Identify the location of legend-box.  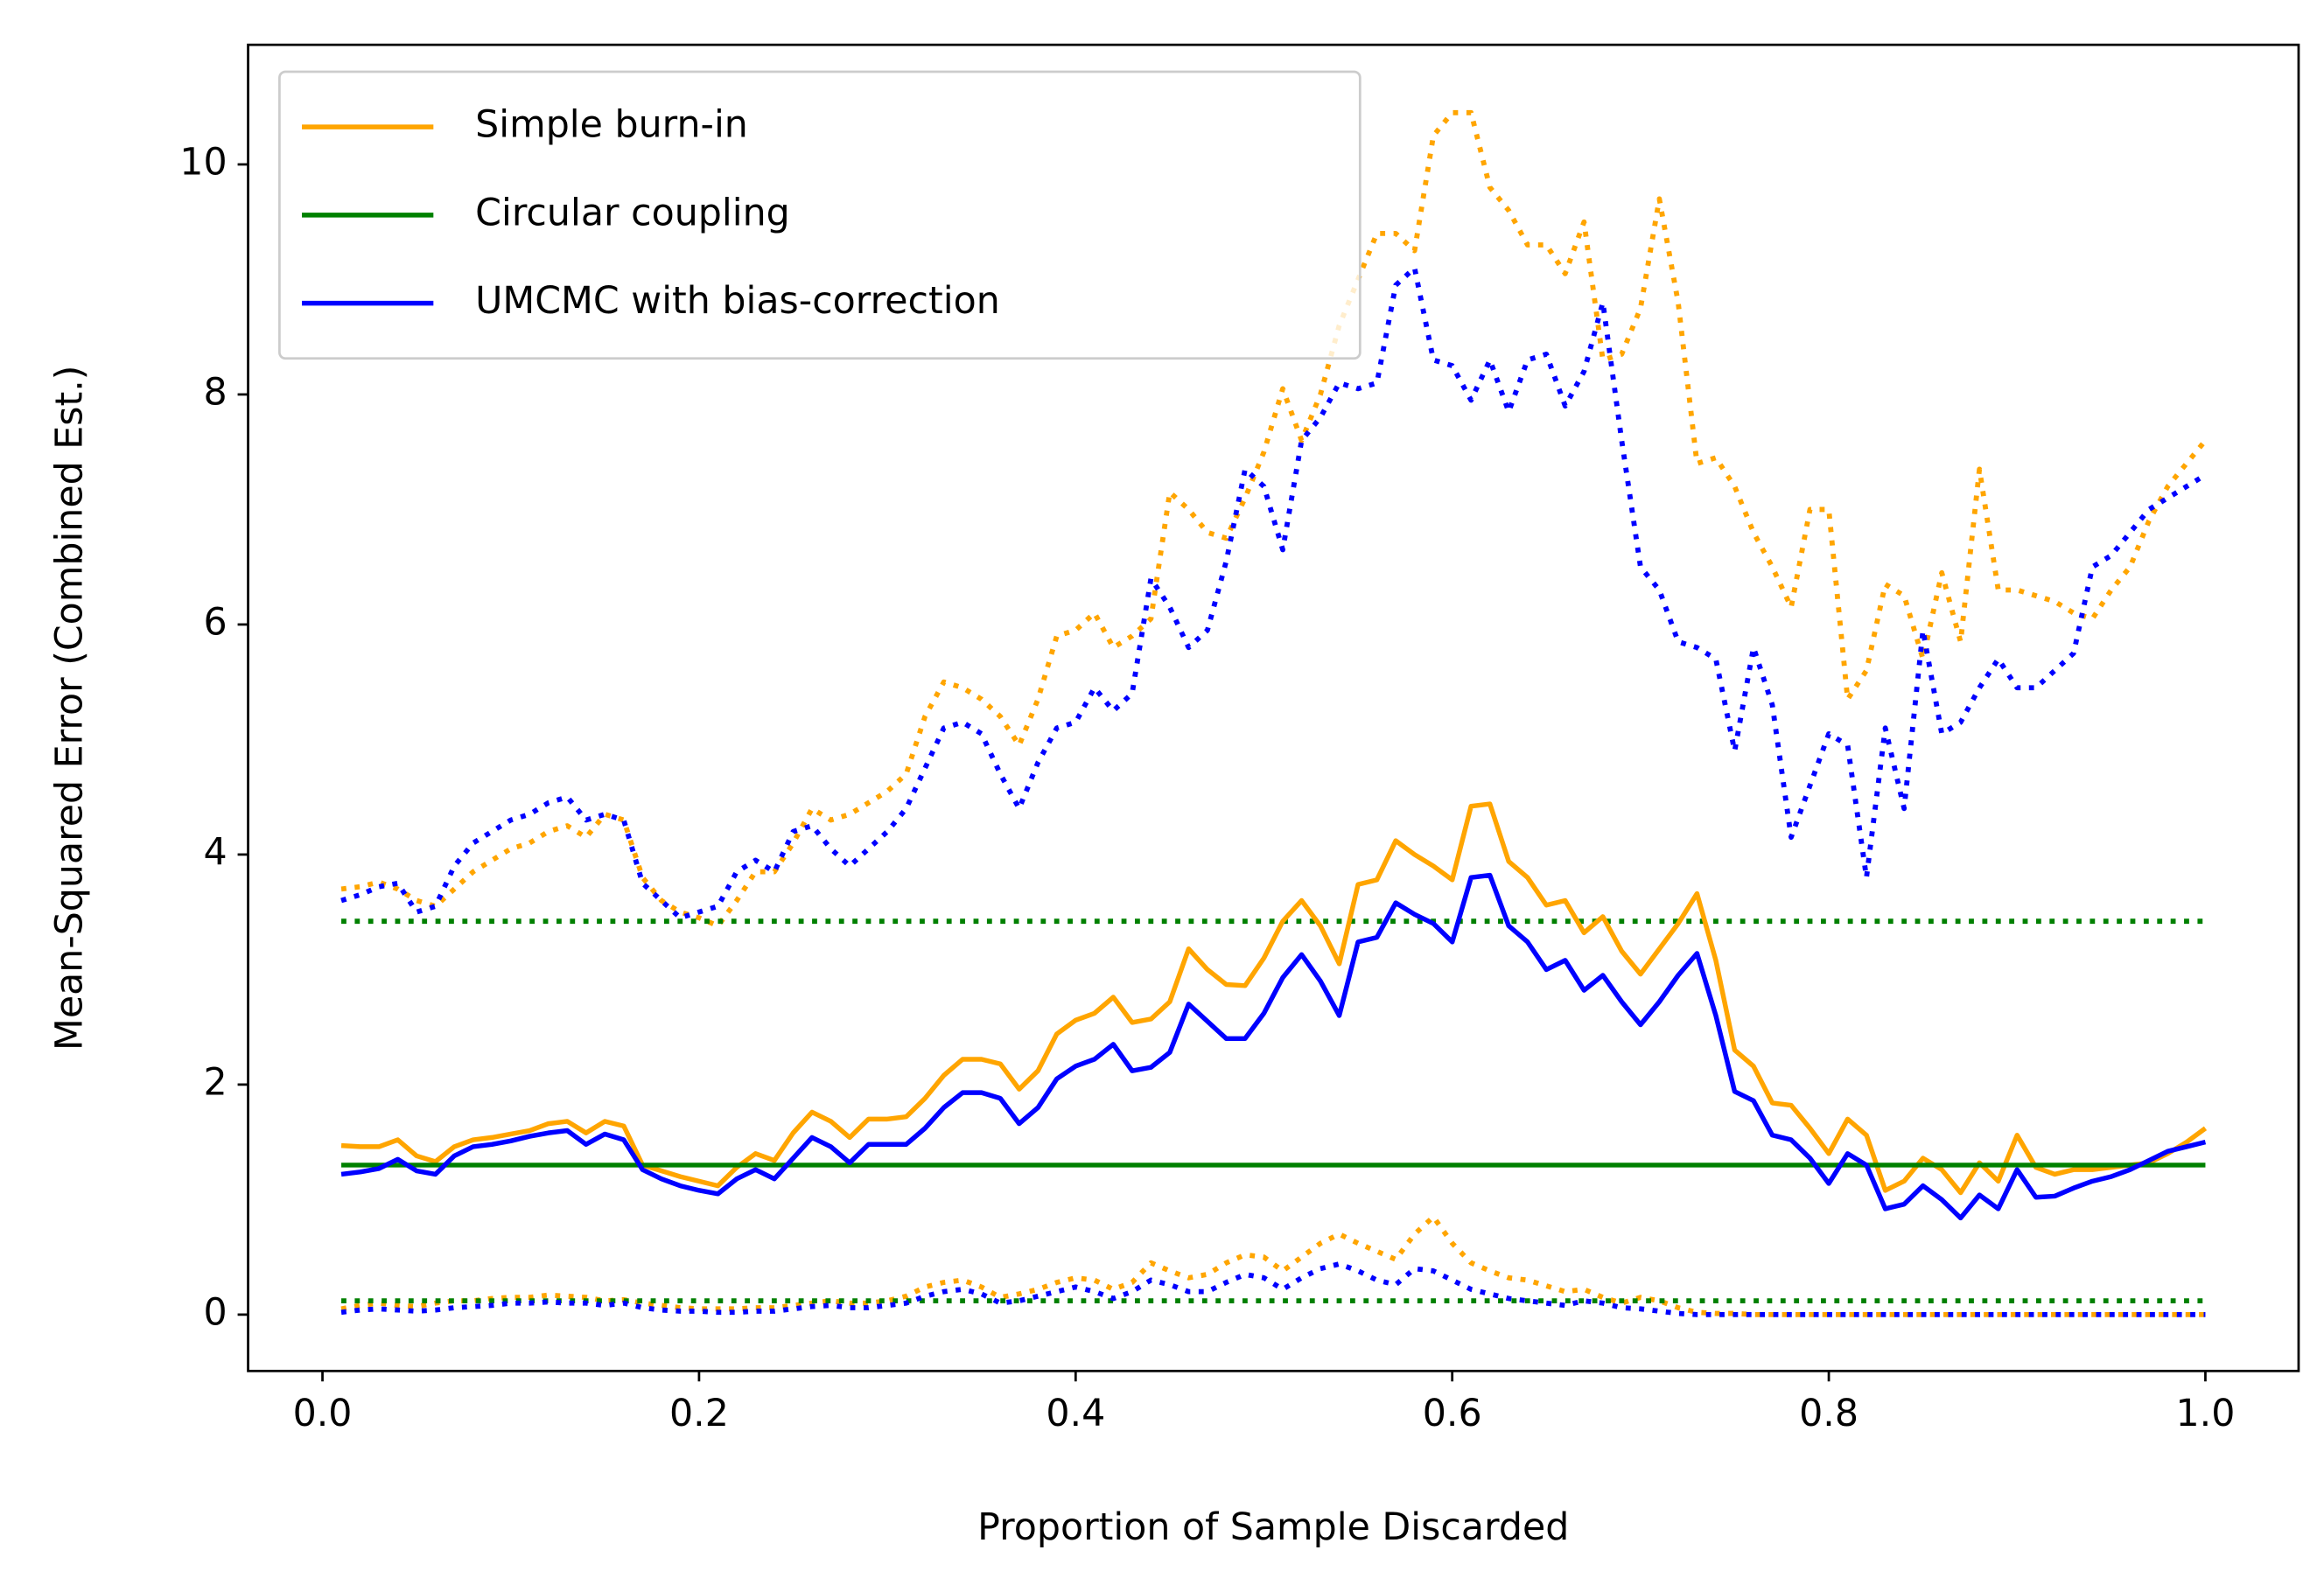
(820, 215).